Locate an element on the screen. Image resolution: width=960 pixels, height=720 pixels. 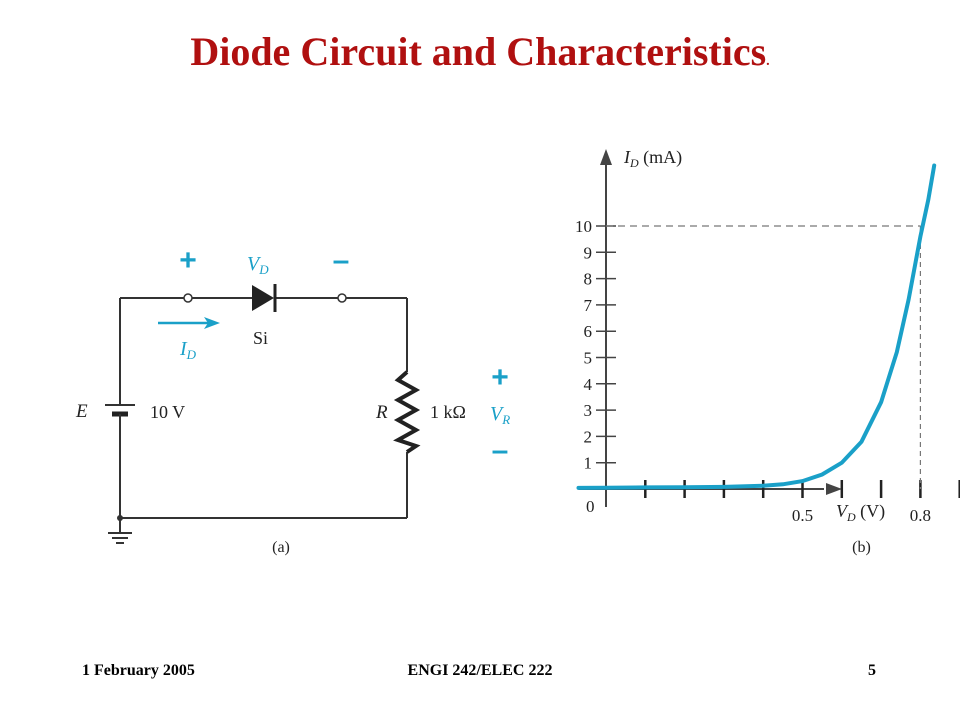
vd-label-main: V is located at coordinates (254, 264).